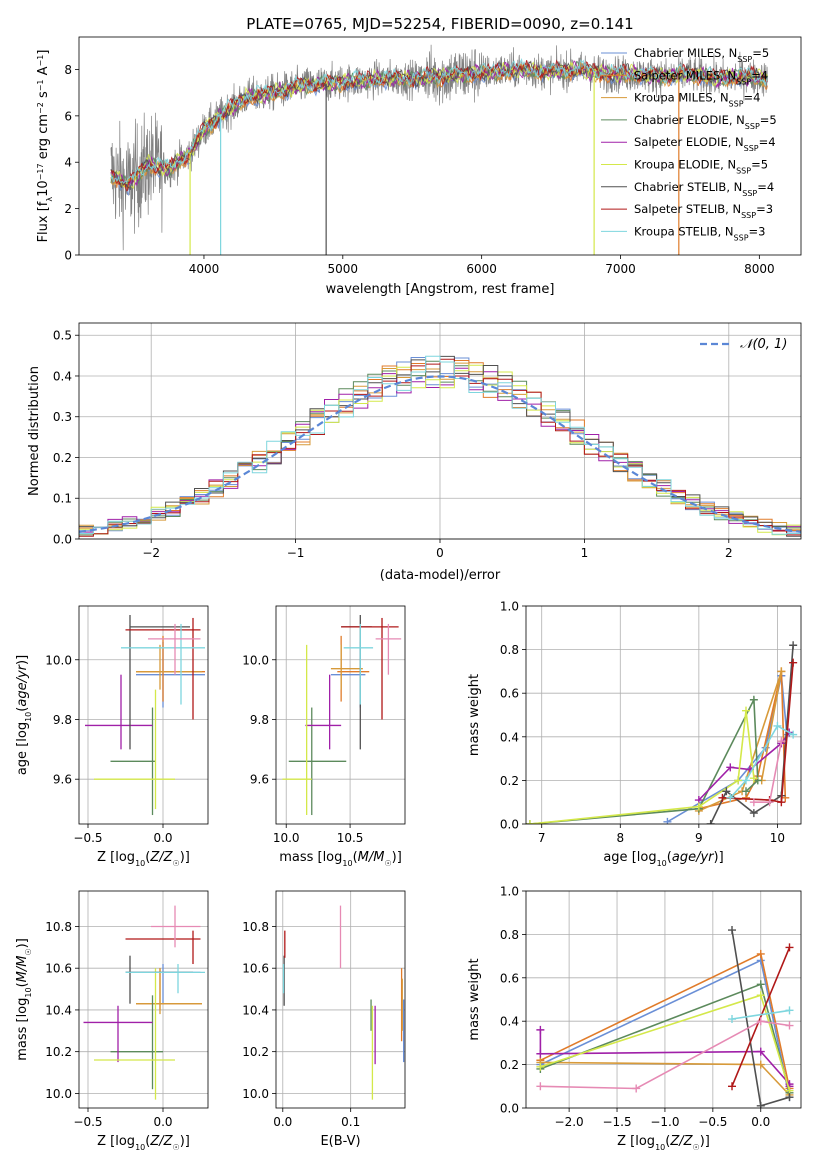 The image size is (819, 1174). I want to click on label-part: E(B-V), so click(340, 1141).